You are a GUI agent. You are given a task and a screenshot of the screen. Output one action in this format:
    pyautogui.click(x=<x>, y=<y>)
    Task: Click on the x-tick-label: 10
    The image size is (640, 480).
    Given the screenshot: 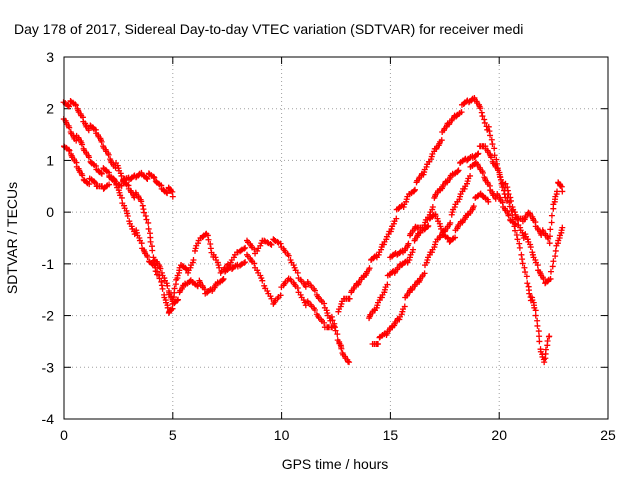 What is the action you would take?
    pyautogui.click(x=282, y=435)
    